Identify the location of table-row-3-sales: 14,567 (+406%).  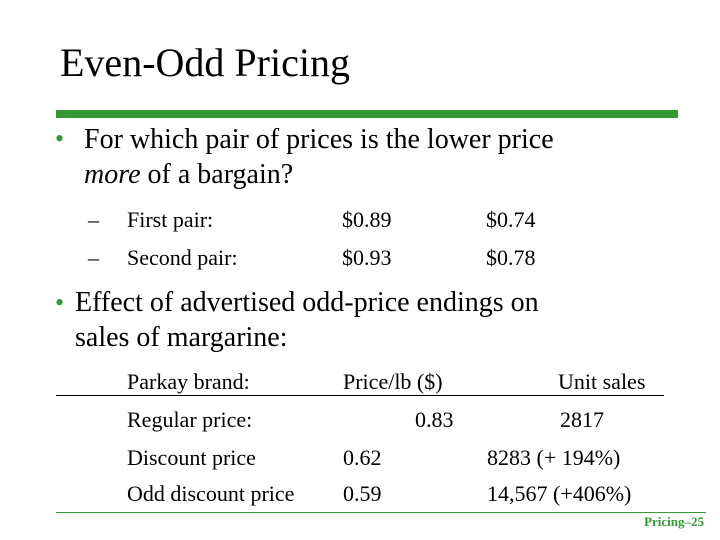
(559, 493).